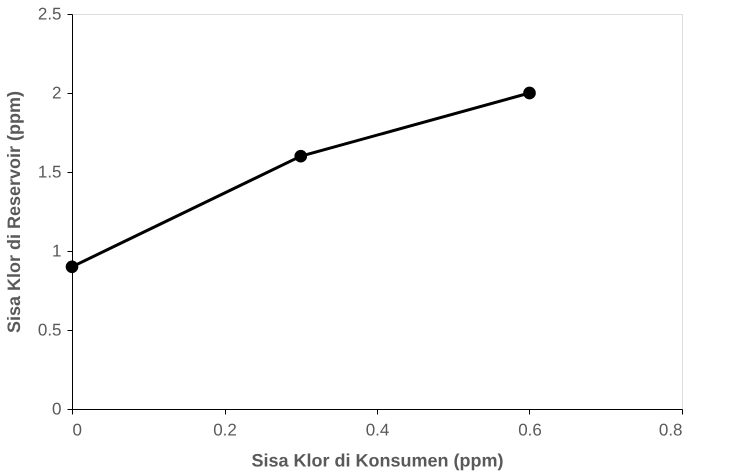  Describe the element at coordinates (57, 409) in the screenshot. I see `y-tick-label: 0` at that location.